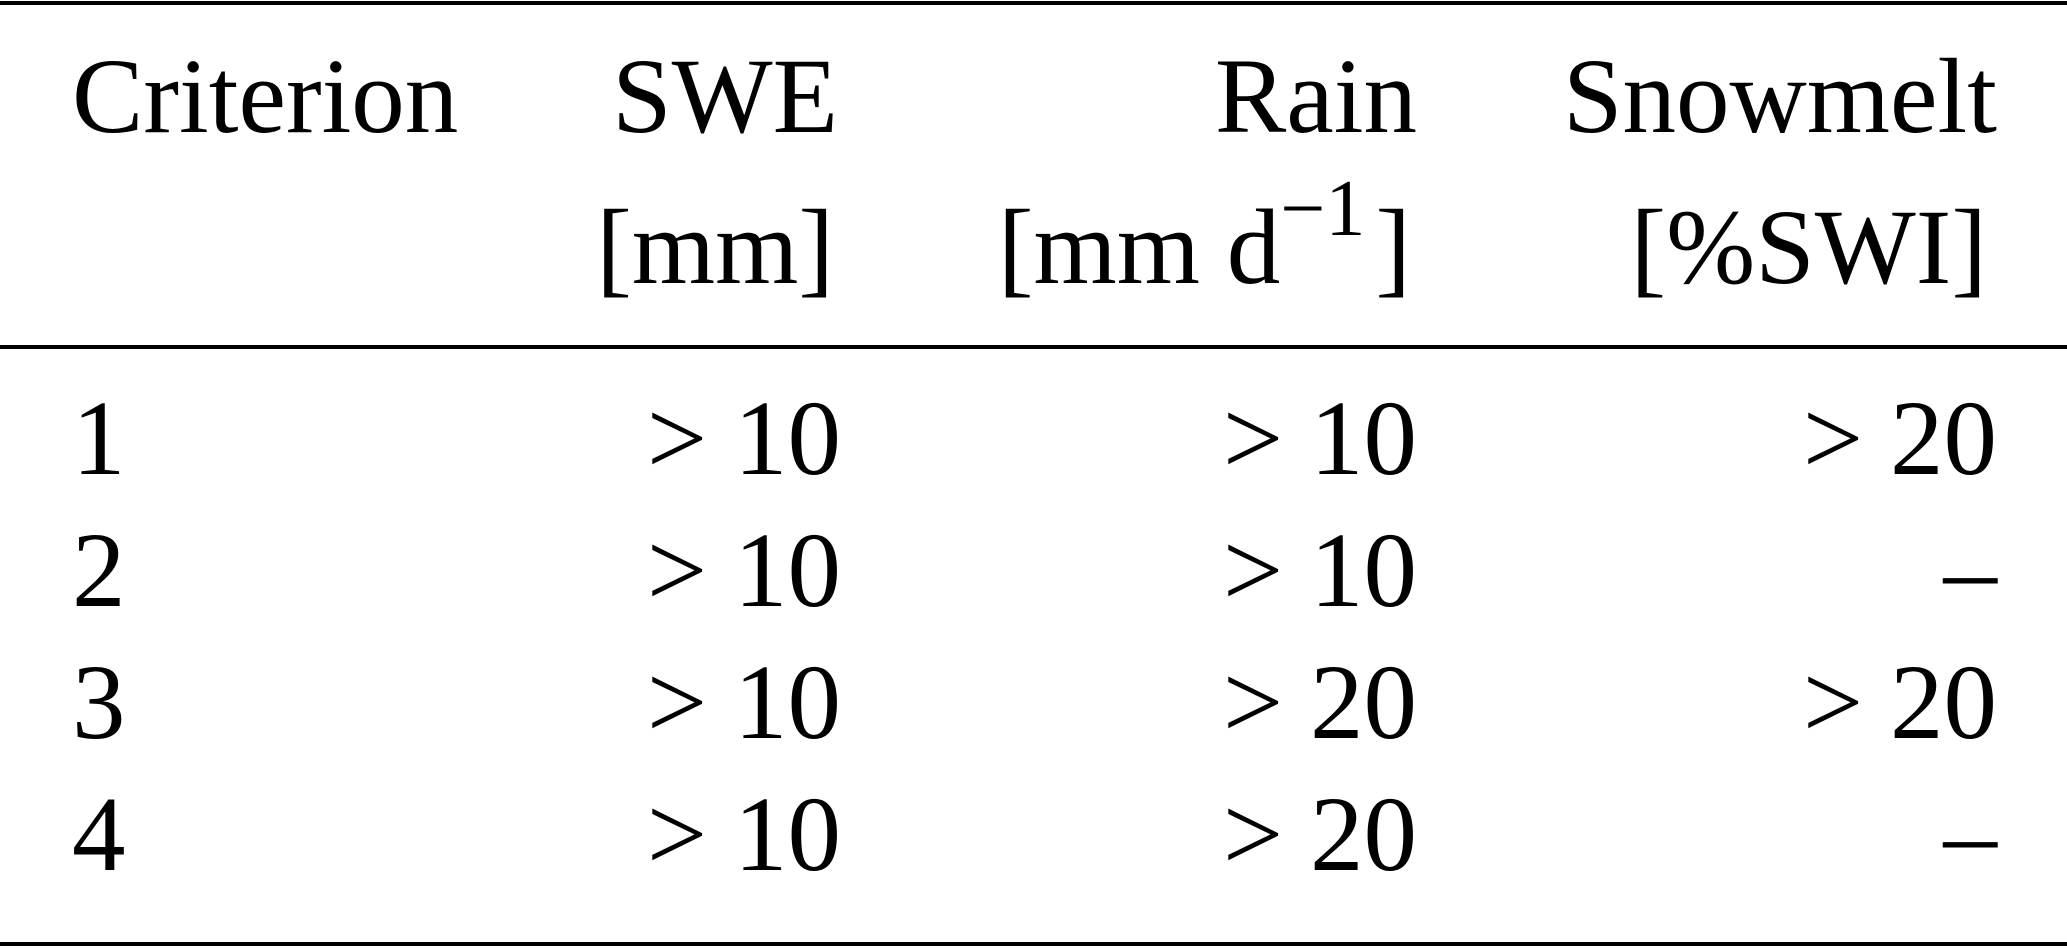 The width and height of the screenshot is (2067, 949). What do you see at coordinates (725, 97) in the screenshot?
I see `header-cell: SWE` at bounding box center [725, 97].